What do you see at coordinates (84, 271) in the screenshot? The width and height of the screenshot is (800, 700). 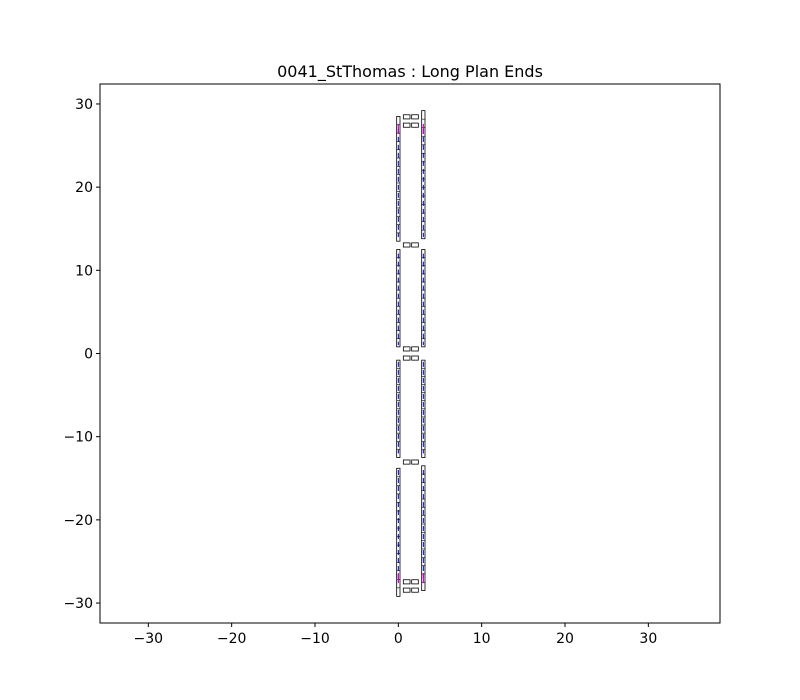 I see `y-tick-label: 10` at bounding box center [84, 271].